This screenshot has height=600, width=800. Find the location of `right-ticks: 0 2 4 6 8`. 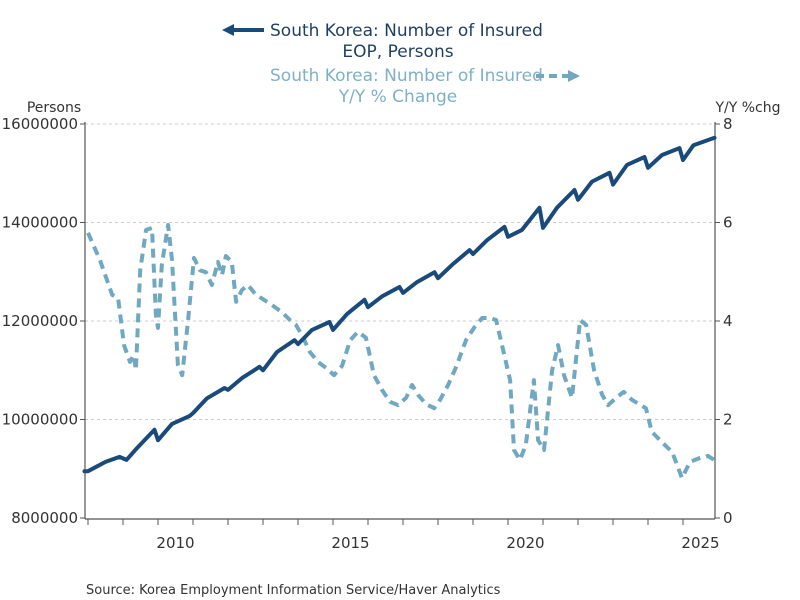

right-ticks: 0 2 4 6 8 is located at coordinates (724, 321).